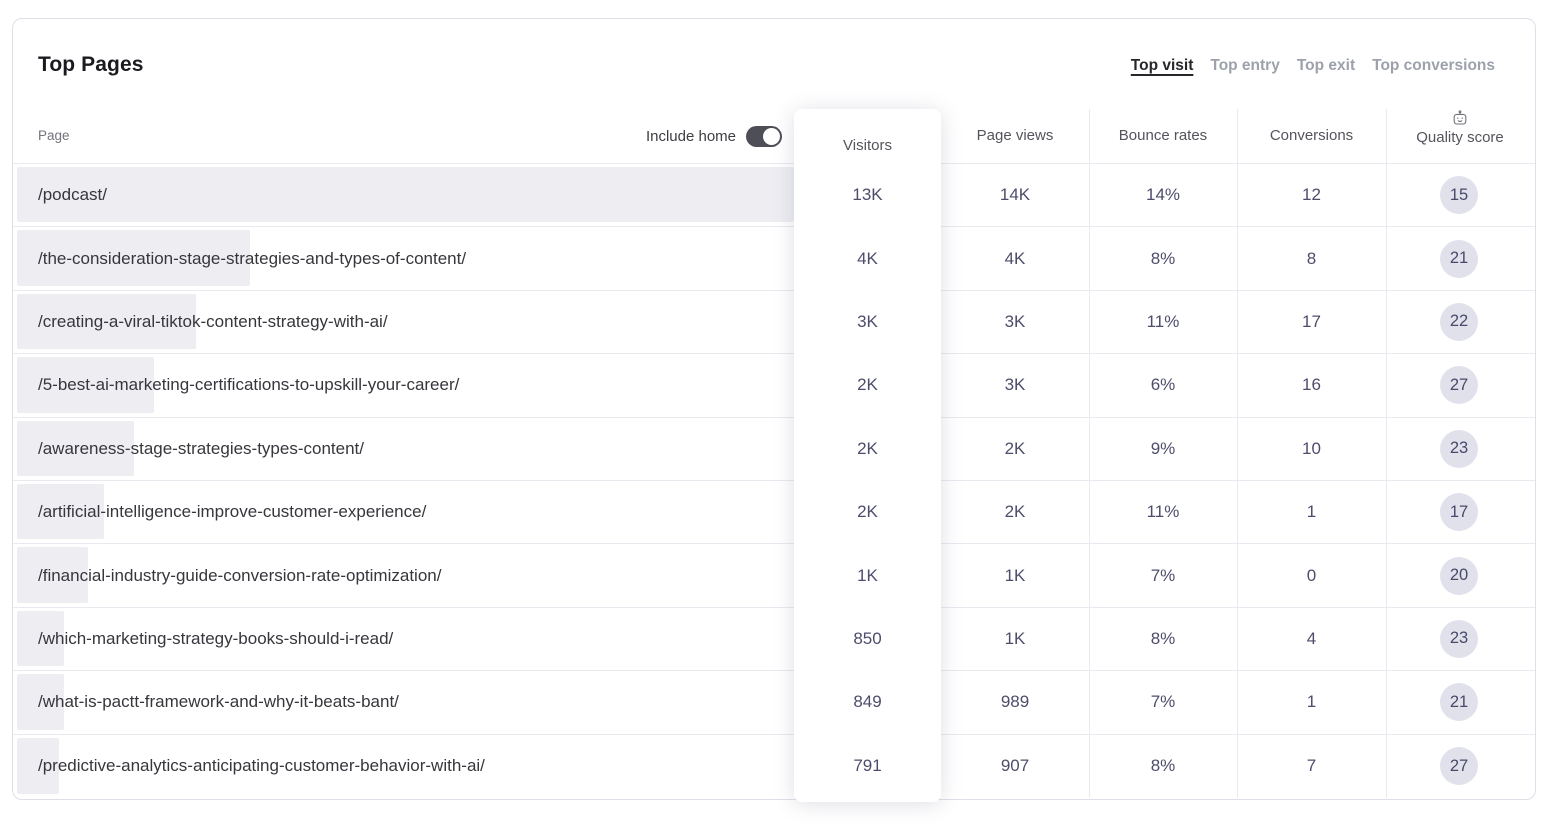  What do you see at coordinates (1015, 766) in the screenshot?
I see `cell-page-views: 907` at bounding box center [1015, 766].